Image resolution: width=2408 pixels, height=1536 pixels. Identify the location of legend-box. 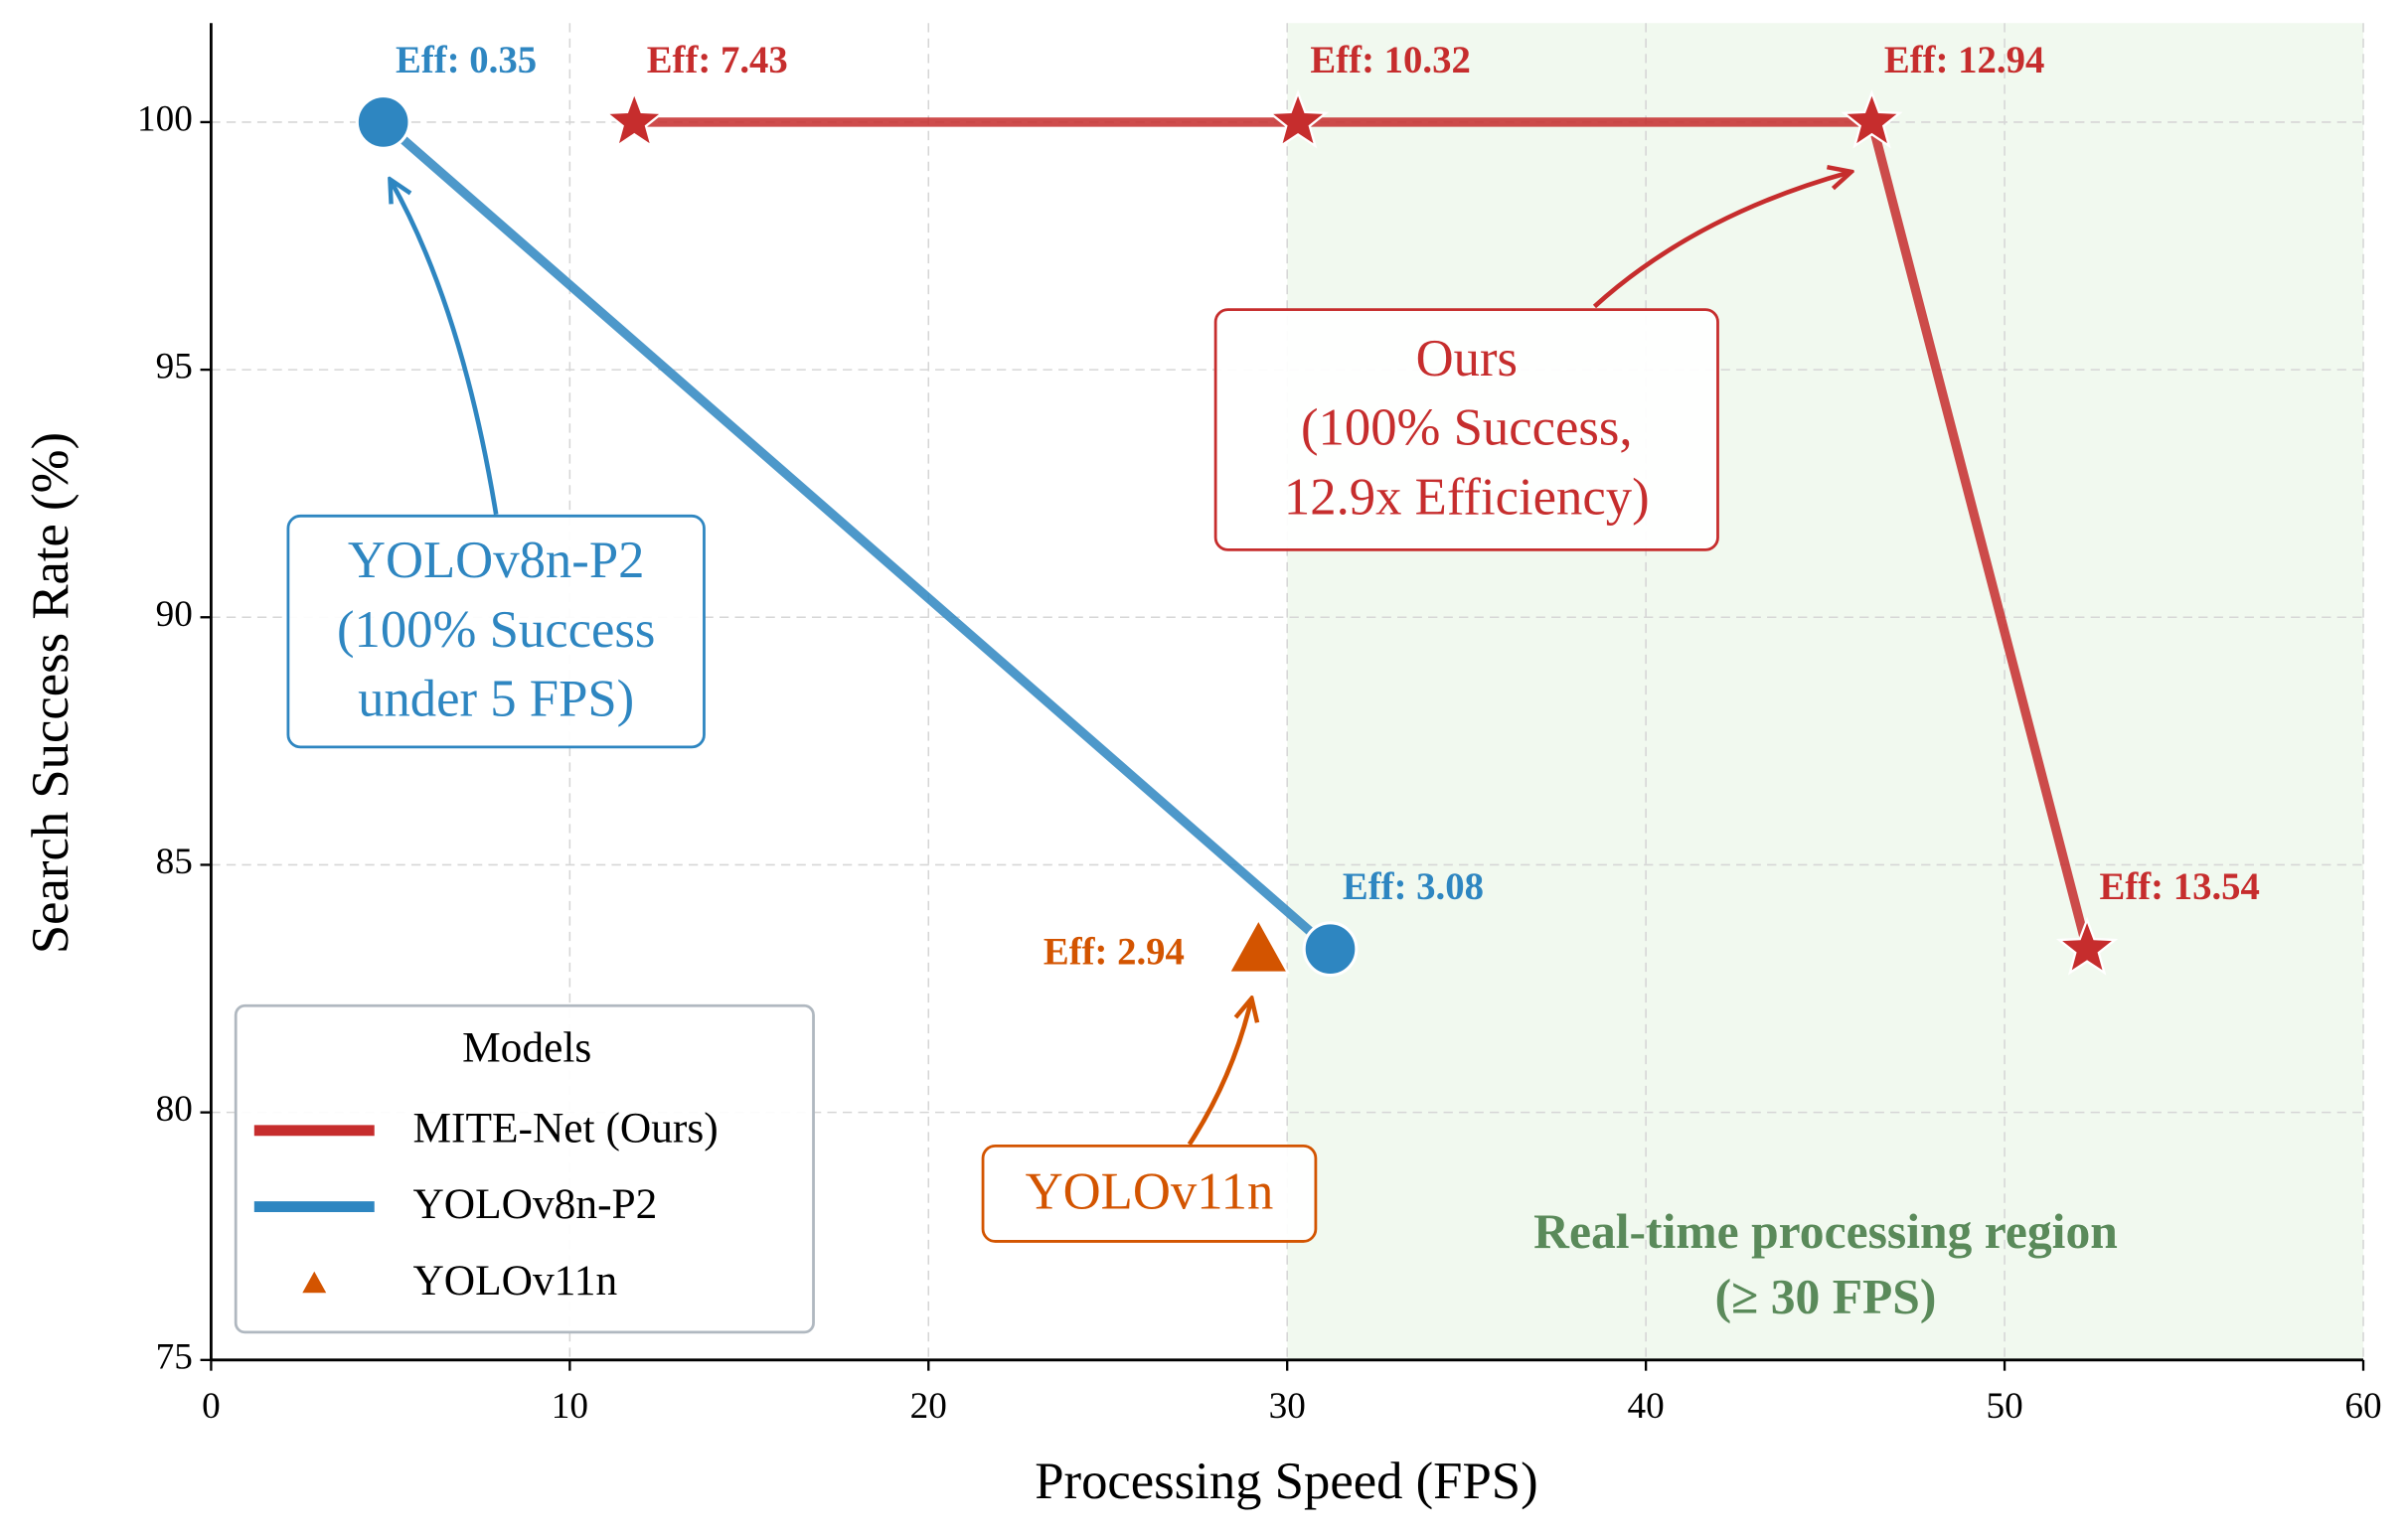
(524, 1168).